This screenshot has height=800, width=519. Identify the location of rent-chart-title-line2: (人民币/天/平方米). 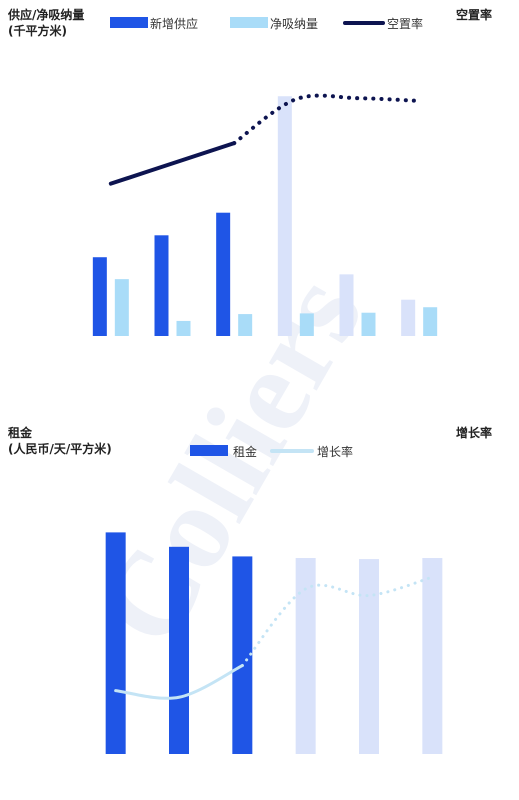
(60, 448).